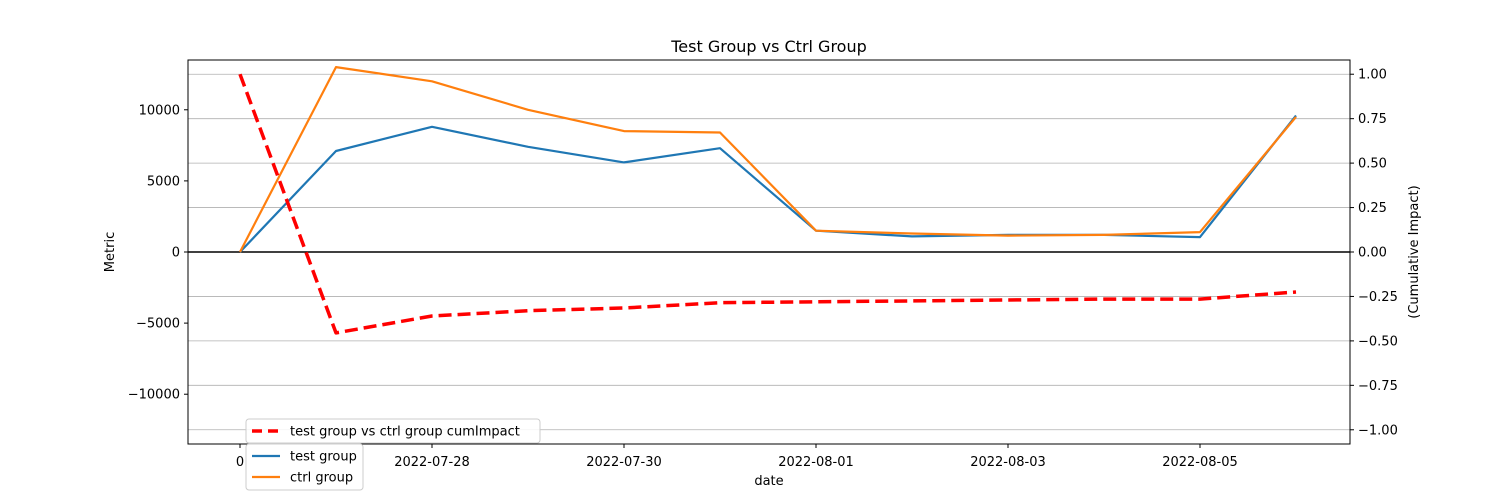 The image size is (1500, 500). I want to click on y2-tick-label: −0.75, so click(1378, 386).